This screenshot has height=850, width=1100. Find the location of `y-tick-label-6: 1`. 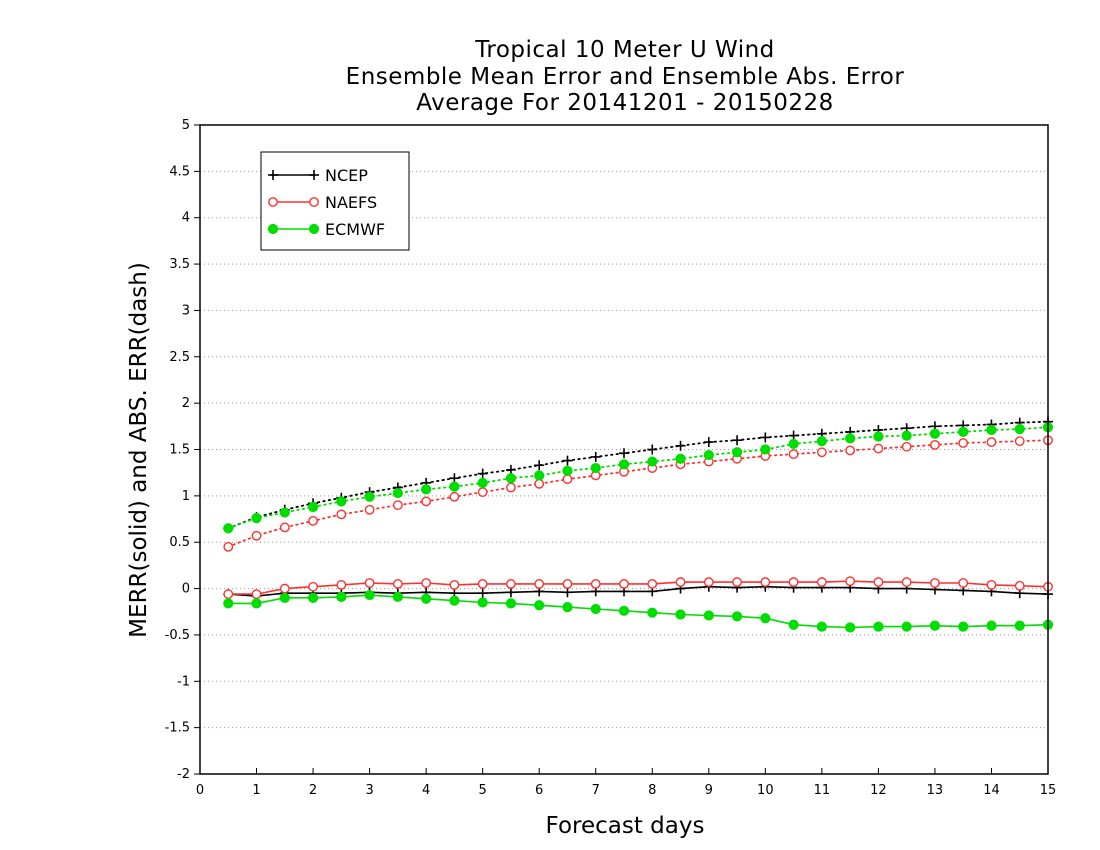

y-tick-label-6: 1 is located at coordinates (186, 496).